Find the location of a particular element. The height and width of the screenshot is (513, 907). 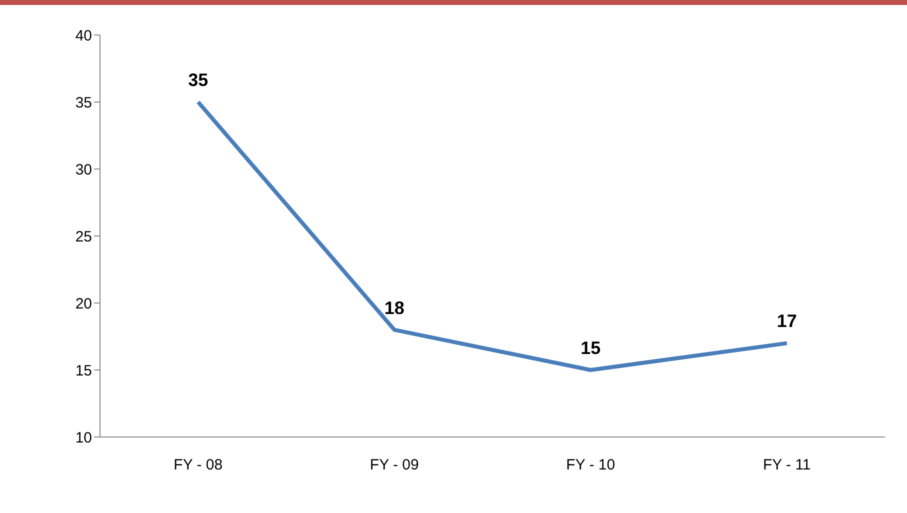

x-tick-label: FY - 11 is located at coordinates (786, 465).